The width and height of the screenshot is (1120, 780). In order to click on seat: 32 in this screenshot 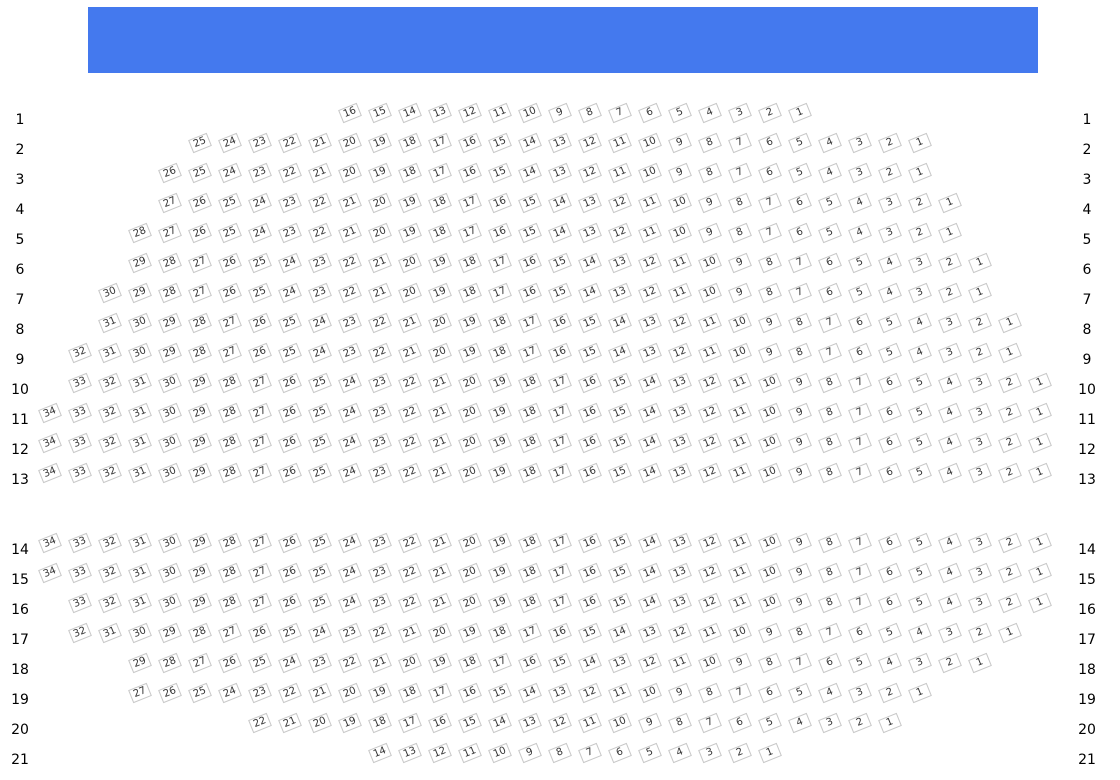, I will do `click(110, 473)`.